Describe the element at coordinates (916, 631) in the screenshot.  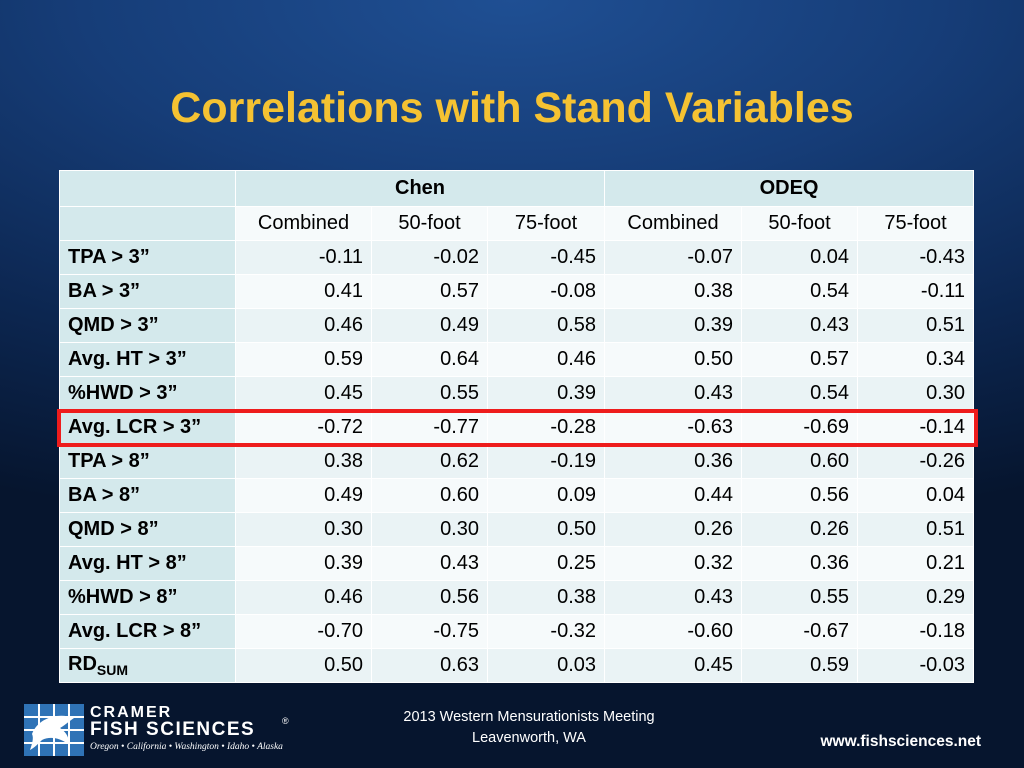
I see `value-cell: -0.18` at that location.